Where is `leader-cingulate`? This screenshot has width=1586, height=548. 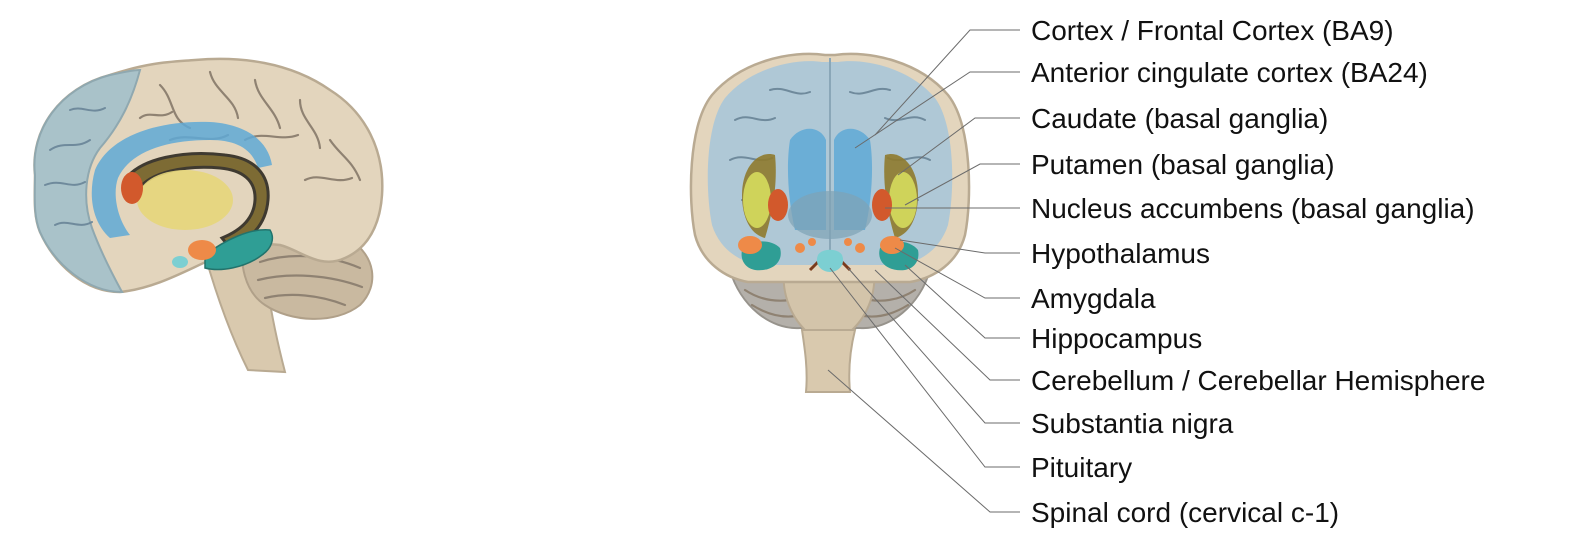 leader-cingulate is located at coordinates (937, 110).